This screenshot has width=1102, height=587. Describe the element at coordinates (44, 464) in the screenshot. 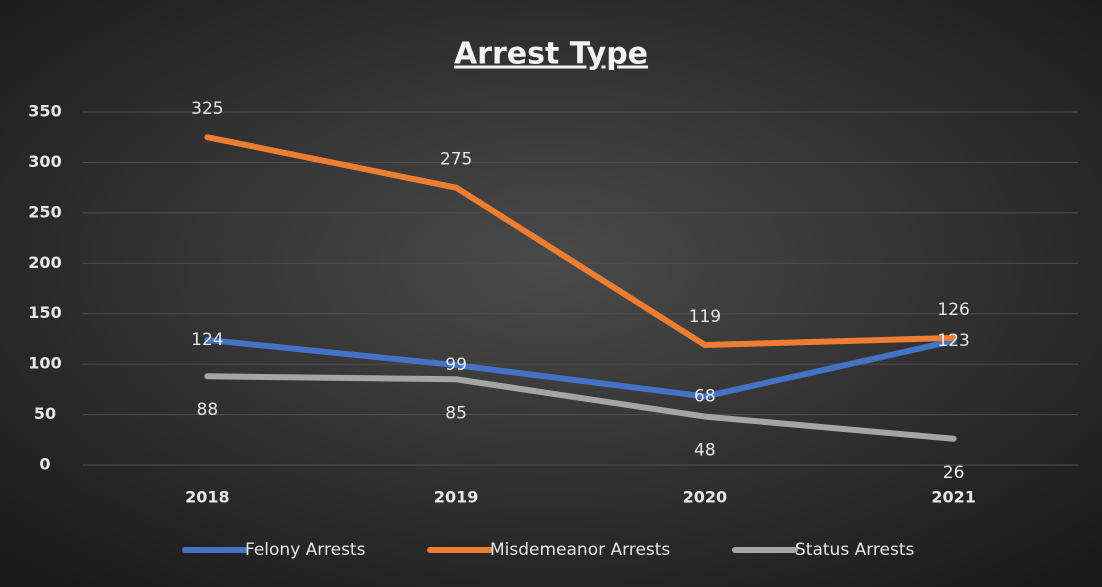

I see `y-tick-label: 0` at that location.